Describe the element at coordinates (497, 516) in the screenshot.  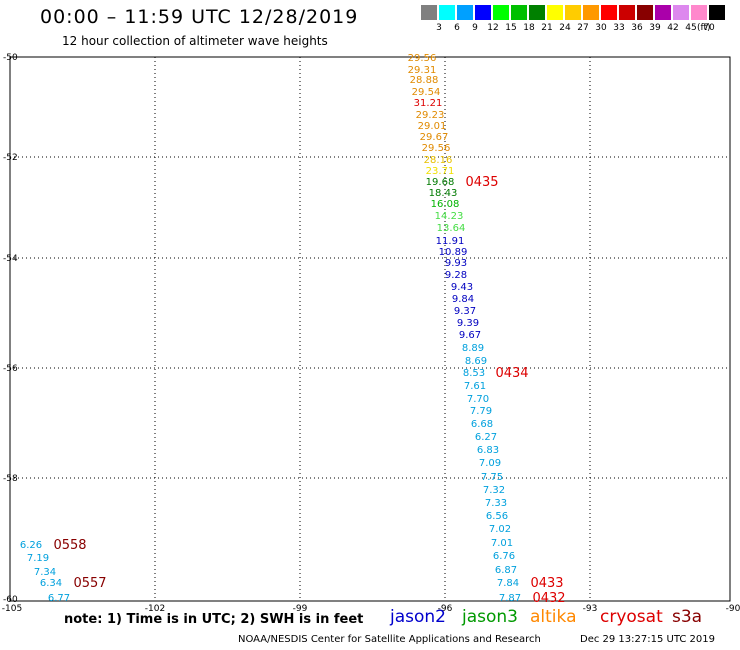
I see `wave-height-label: 6.56` at that location.